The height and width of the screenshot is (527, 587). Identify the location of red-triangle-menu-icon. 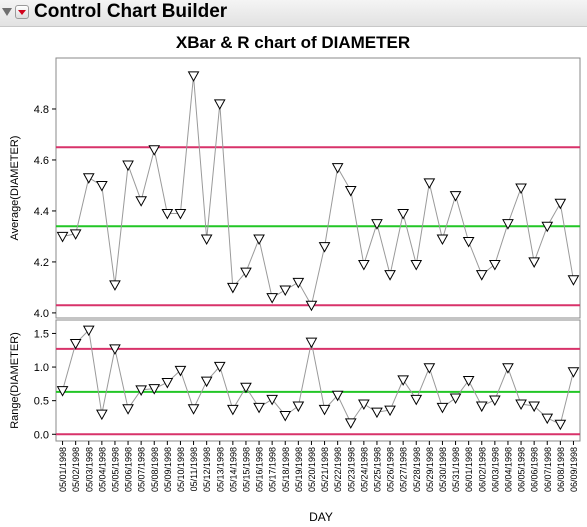
(22, 12).